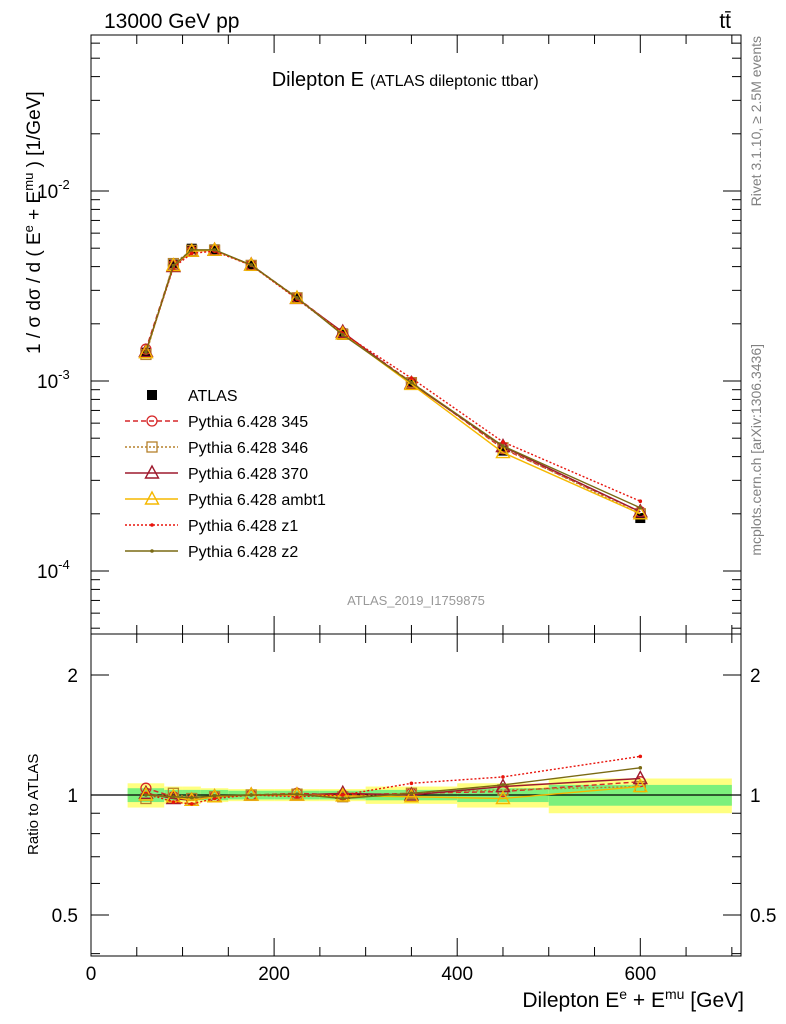 The width and height of the screenshot is (786, 1024). What do you see at coordinates (91, 974) in the screenshot?
I see `x-tick-label: 0` at bounding box center [91, 974].